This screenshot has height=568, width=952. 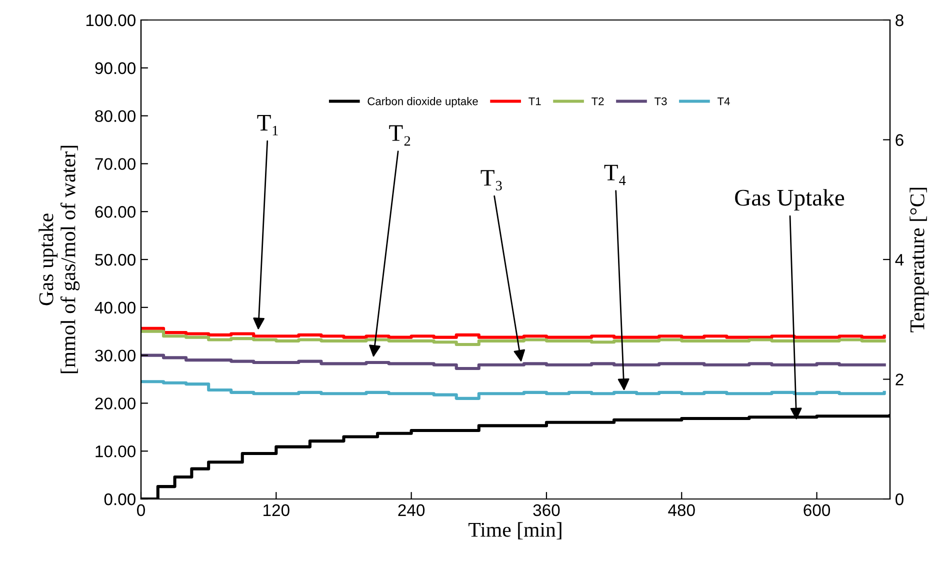 I want to click on y2-tick-label: 0, so click(x=900, y=499).